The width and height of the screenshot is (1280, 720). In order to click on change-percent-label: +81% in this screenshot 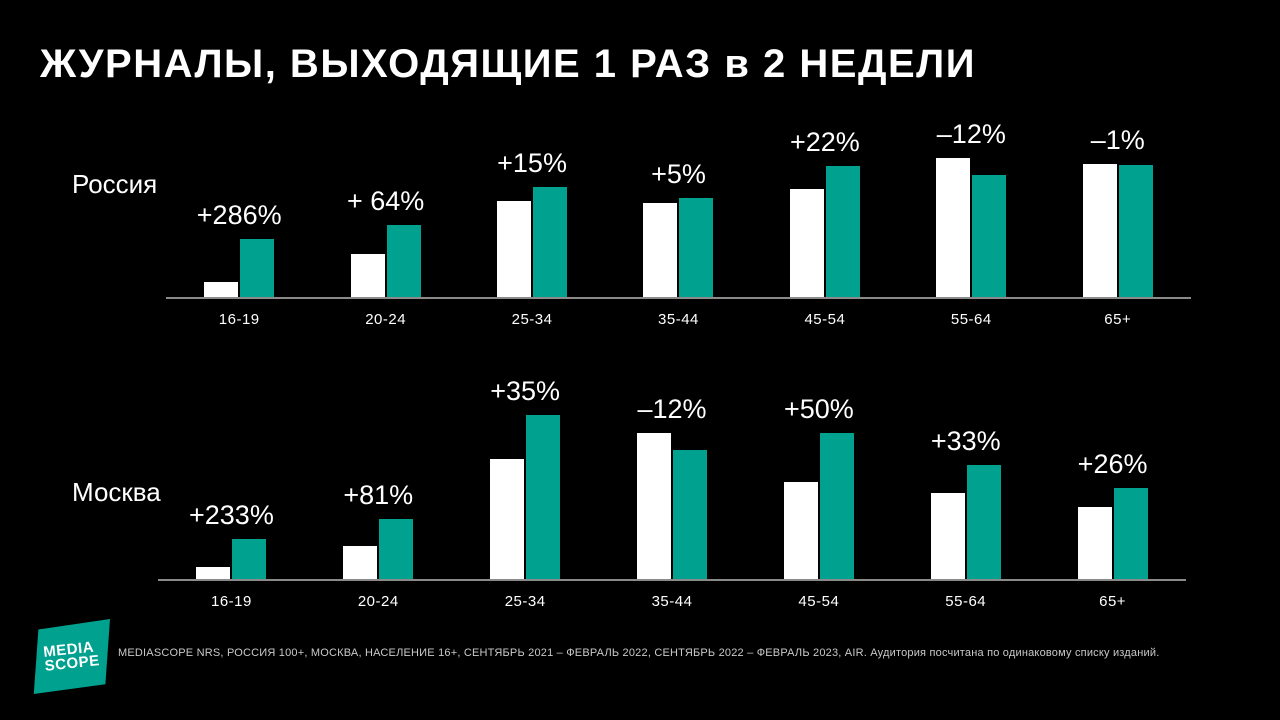, I will do `click(378, 495)`.